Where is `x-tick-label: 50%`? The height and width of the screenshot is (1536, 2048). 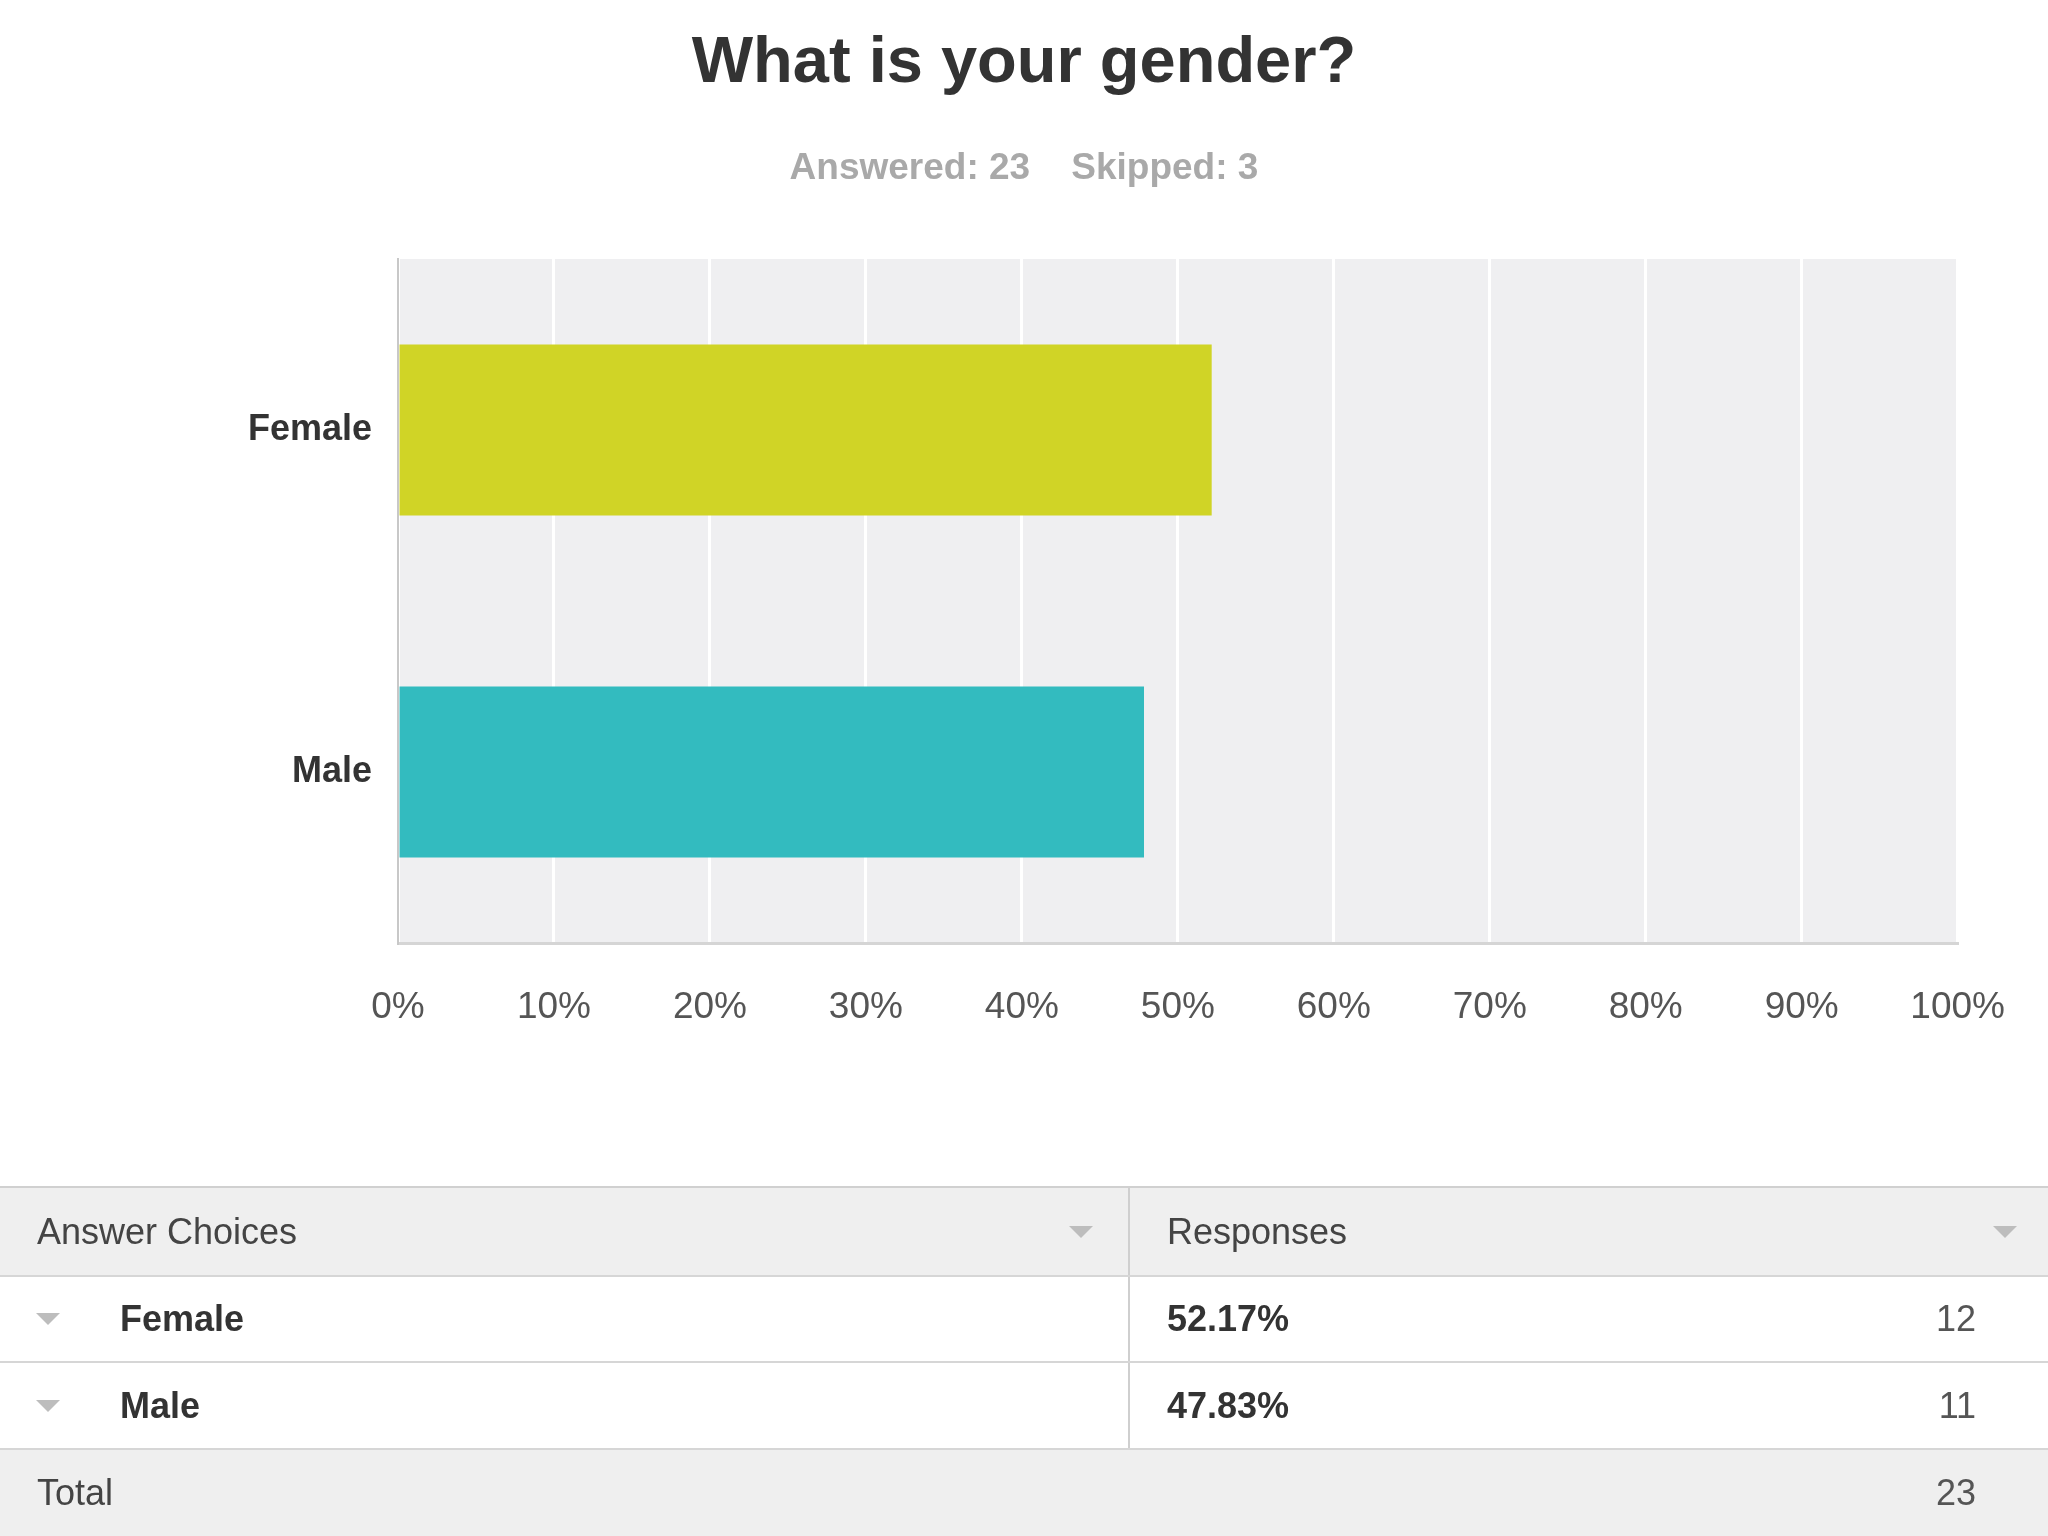
x-tick-label: 50% is located at coordinates (1177, 1006).